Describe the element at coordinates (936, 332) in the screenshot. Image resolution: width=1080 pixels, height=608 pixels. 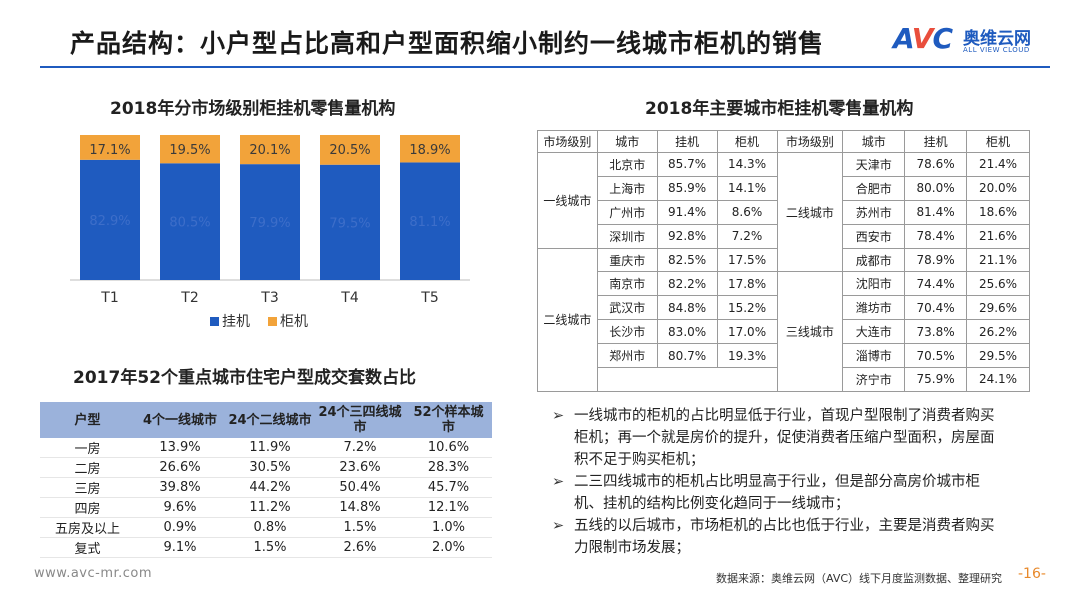
I see `wall-unit-share-cell: 73.8%` at that location.